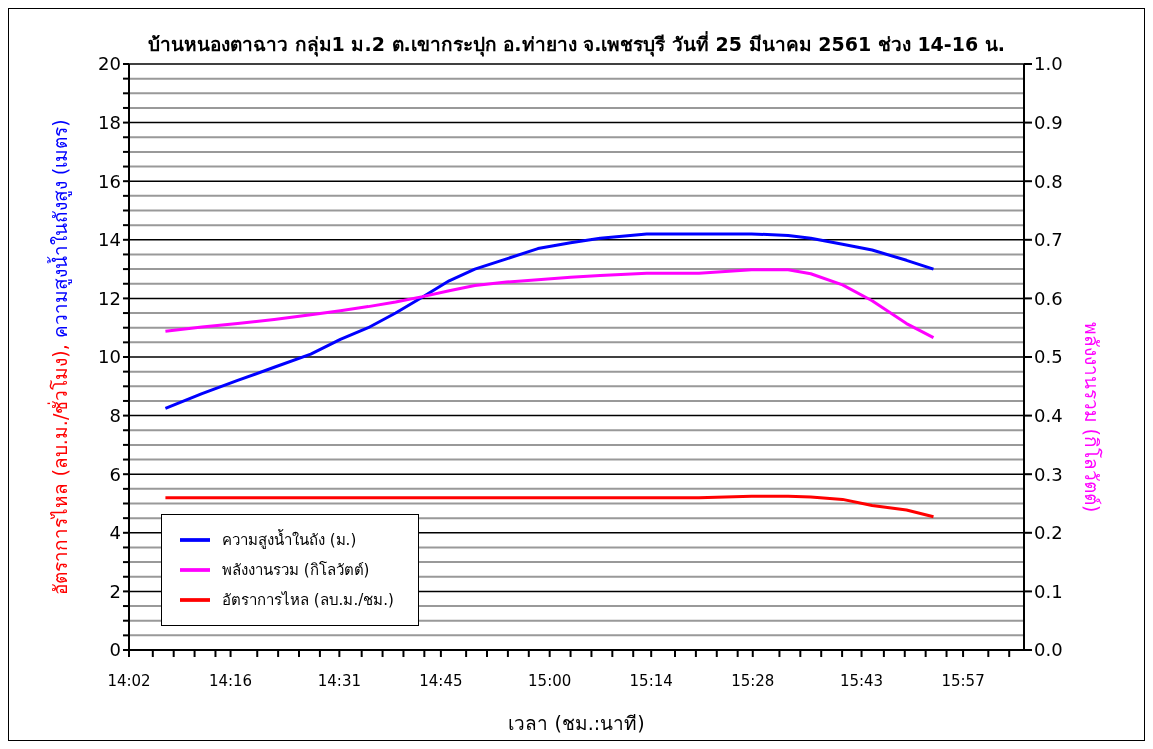 Image resolution: width=1153 pixels, height=749 pixels. Describe the element at coordinates (109, 240) in the screenshot. I see `y-tick-label: 14` at that location.